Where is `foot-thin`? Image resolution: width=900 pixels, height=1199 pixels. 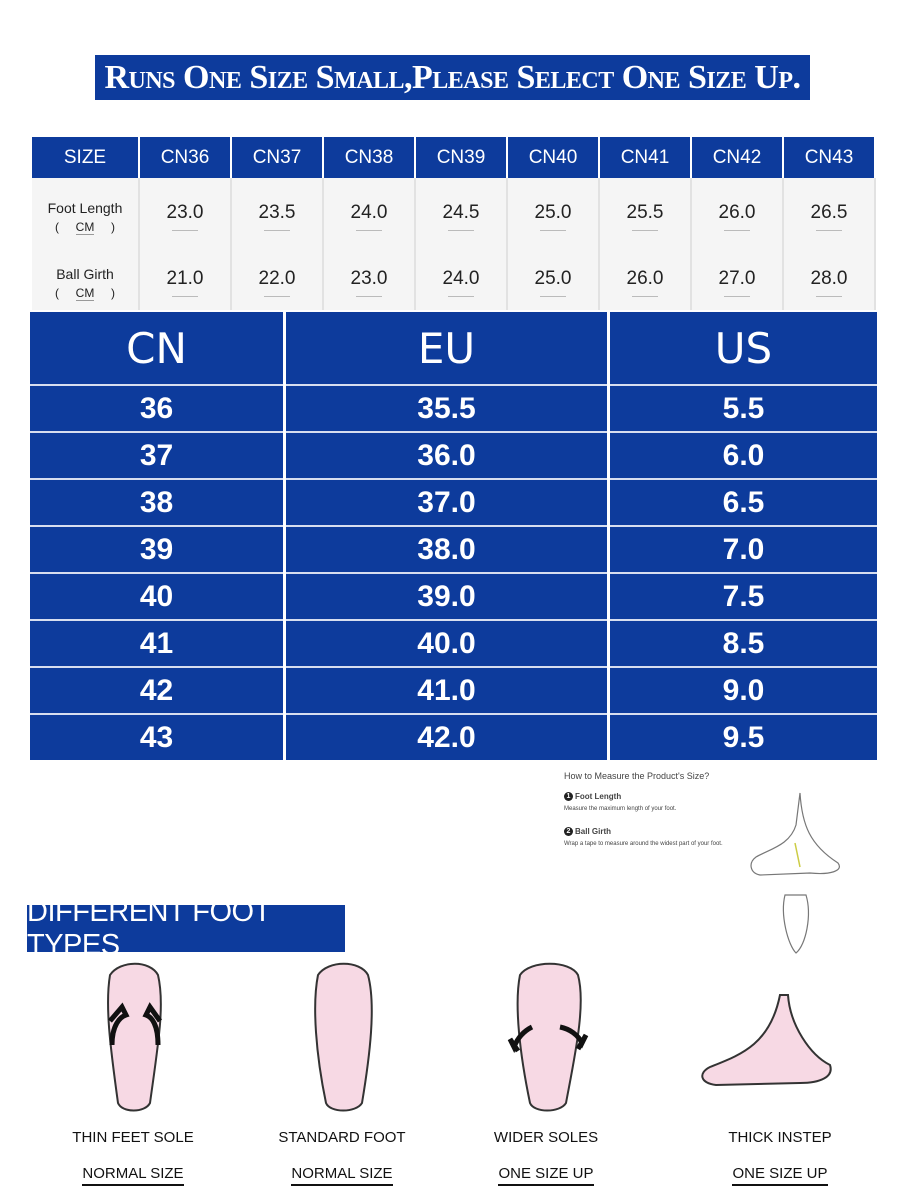 foot-thin is located at coordinates (134, 1037).